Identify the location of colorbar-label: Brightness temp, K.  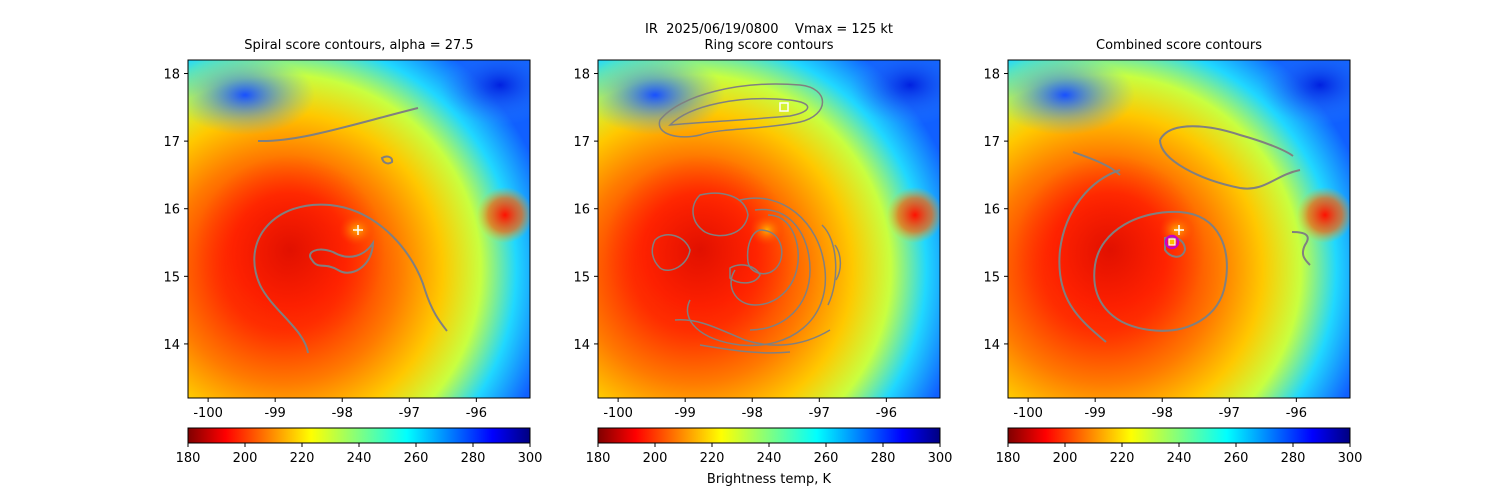
(769, 479).